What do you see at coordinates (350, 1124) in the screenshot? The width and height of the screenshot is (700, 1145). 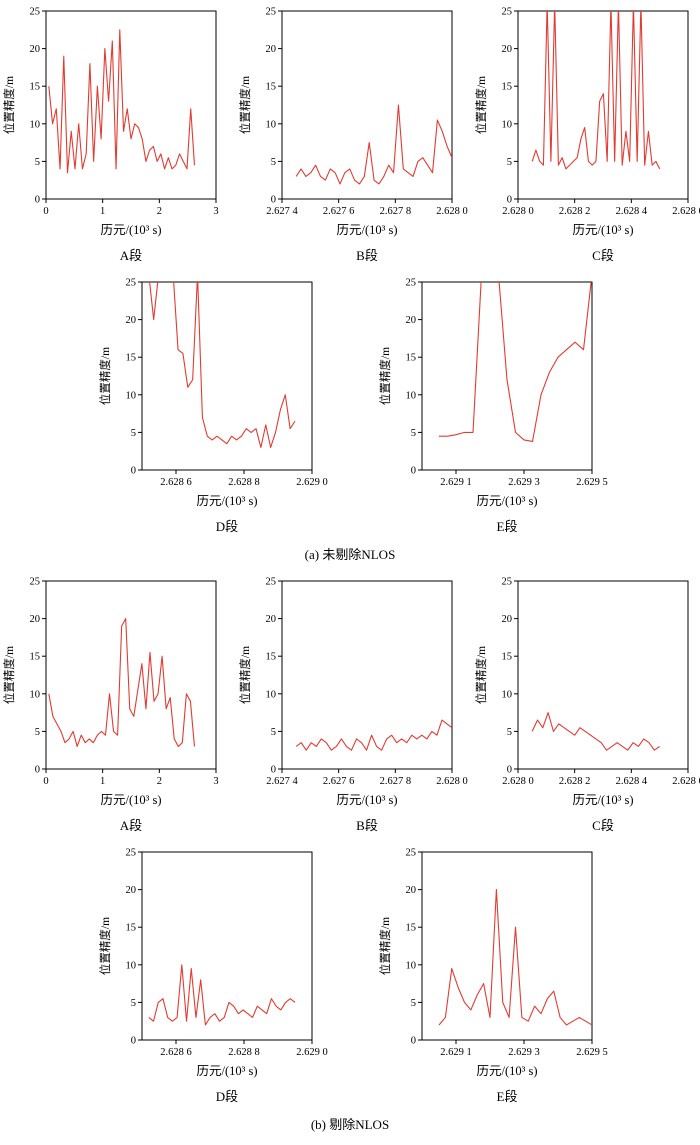 I see `group-b-caption: (b) 剔除NLOS` at bounding box center [350, 1124].